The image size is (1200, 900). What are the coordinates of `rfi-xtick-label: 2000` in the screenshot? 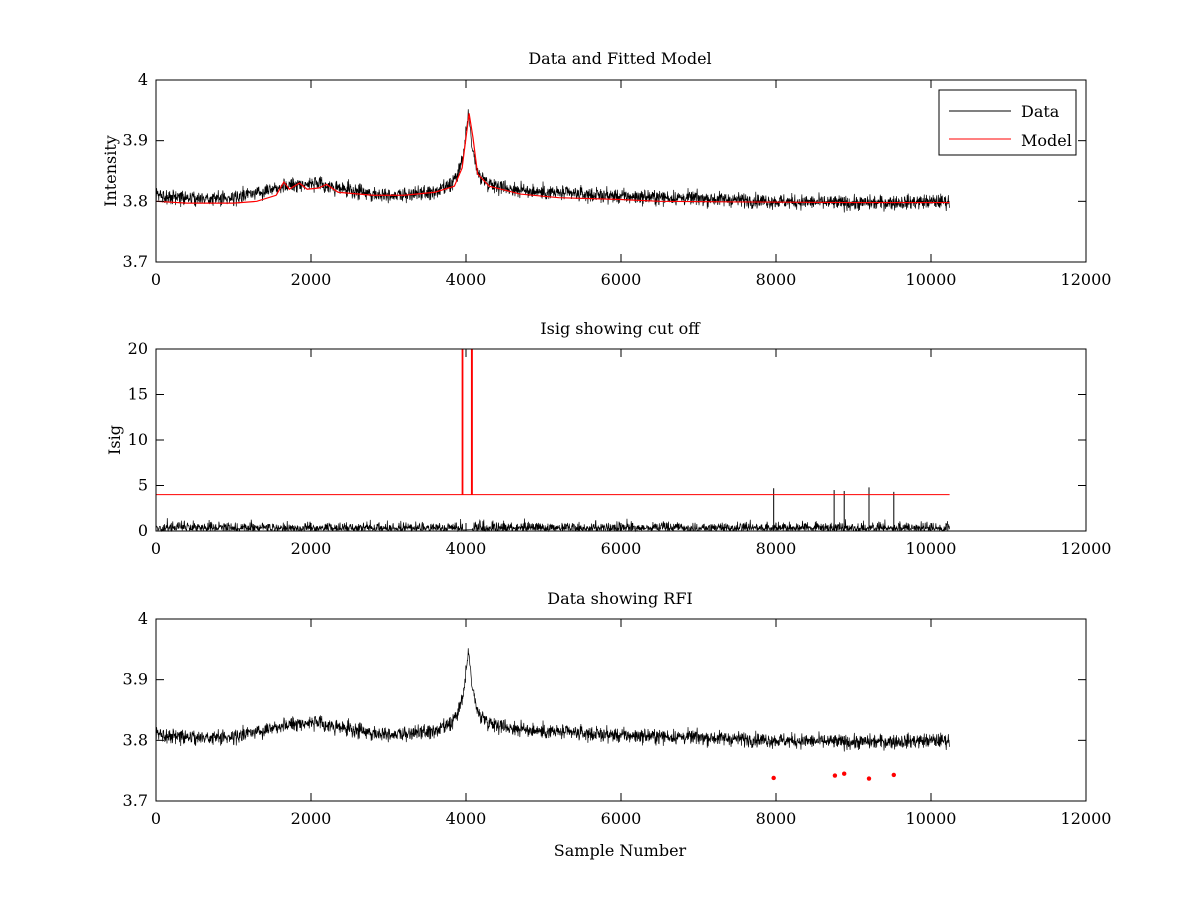 It's located at (311, 818).